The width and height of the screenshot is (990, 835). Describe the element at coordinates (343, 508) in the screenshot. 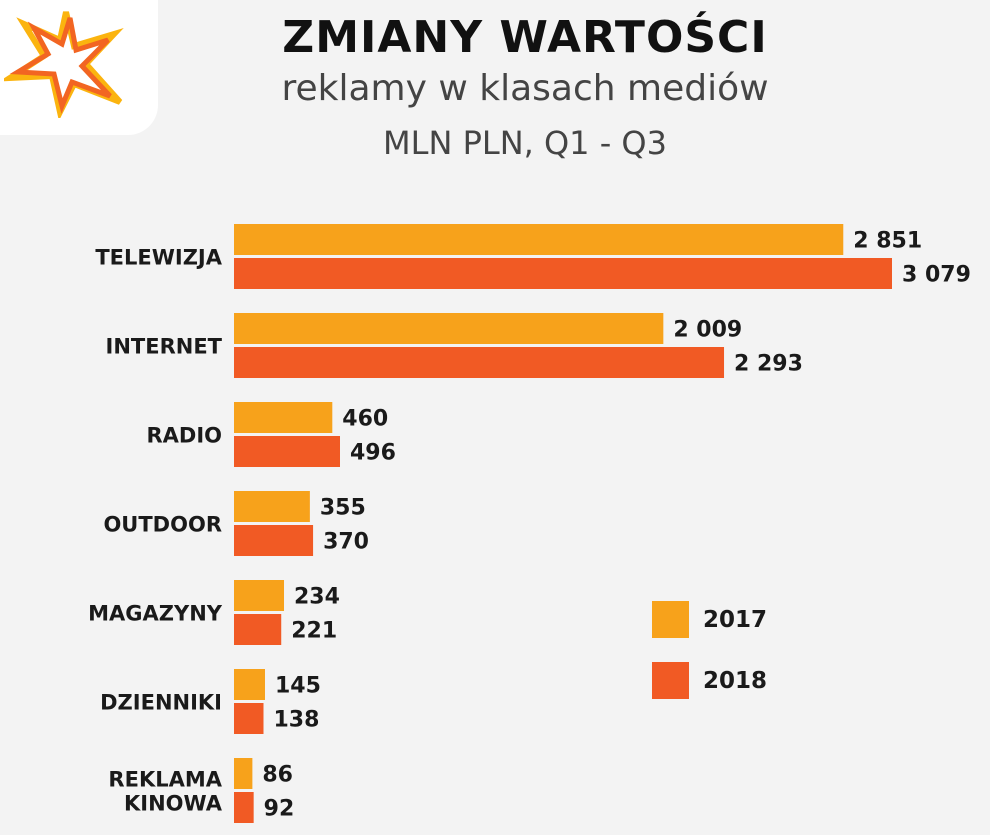

I see `value-label-2017: 355` at that location.